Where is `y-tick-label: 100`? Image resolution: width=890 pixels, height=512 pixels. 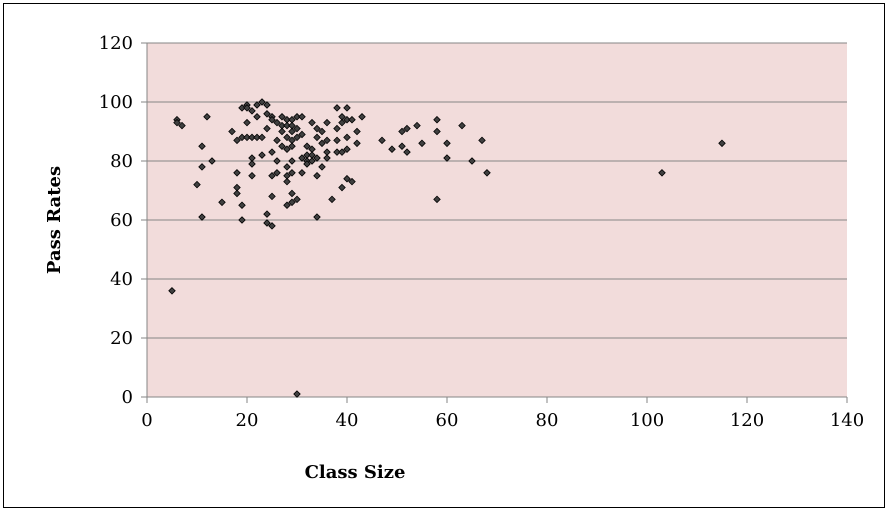
y-tick-label: 100 is located at coordinates (116, 102).